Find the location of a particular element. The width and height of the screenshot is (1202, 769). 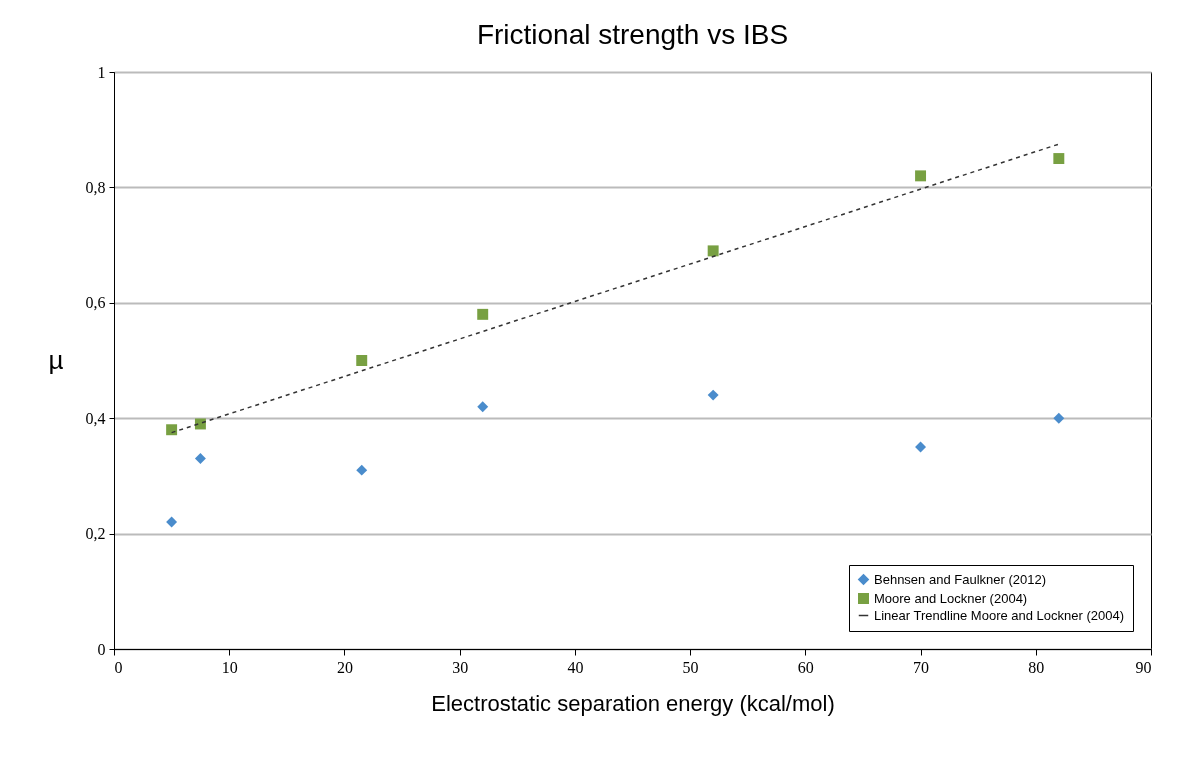

y-tick-label: 0,8 is located at coordinates (95, 187).